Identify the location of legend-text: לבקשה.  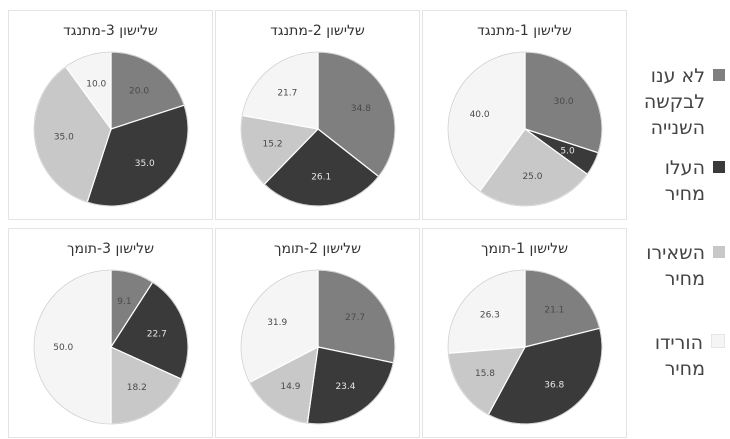
(674, 102).